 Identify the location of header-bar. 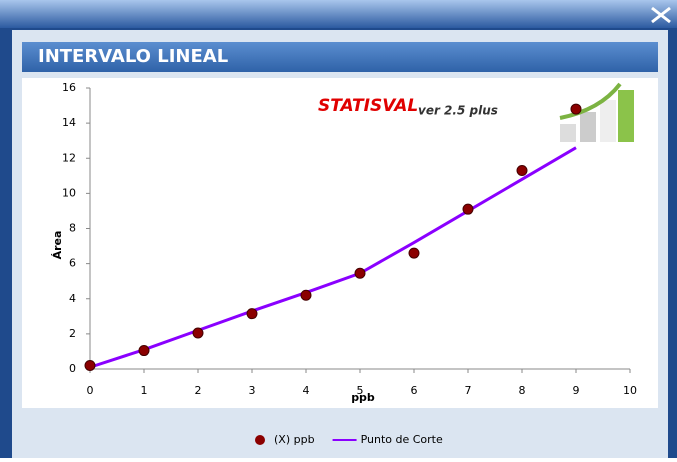
(340, 57).